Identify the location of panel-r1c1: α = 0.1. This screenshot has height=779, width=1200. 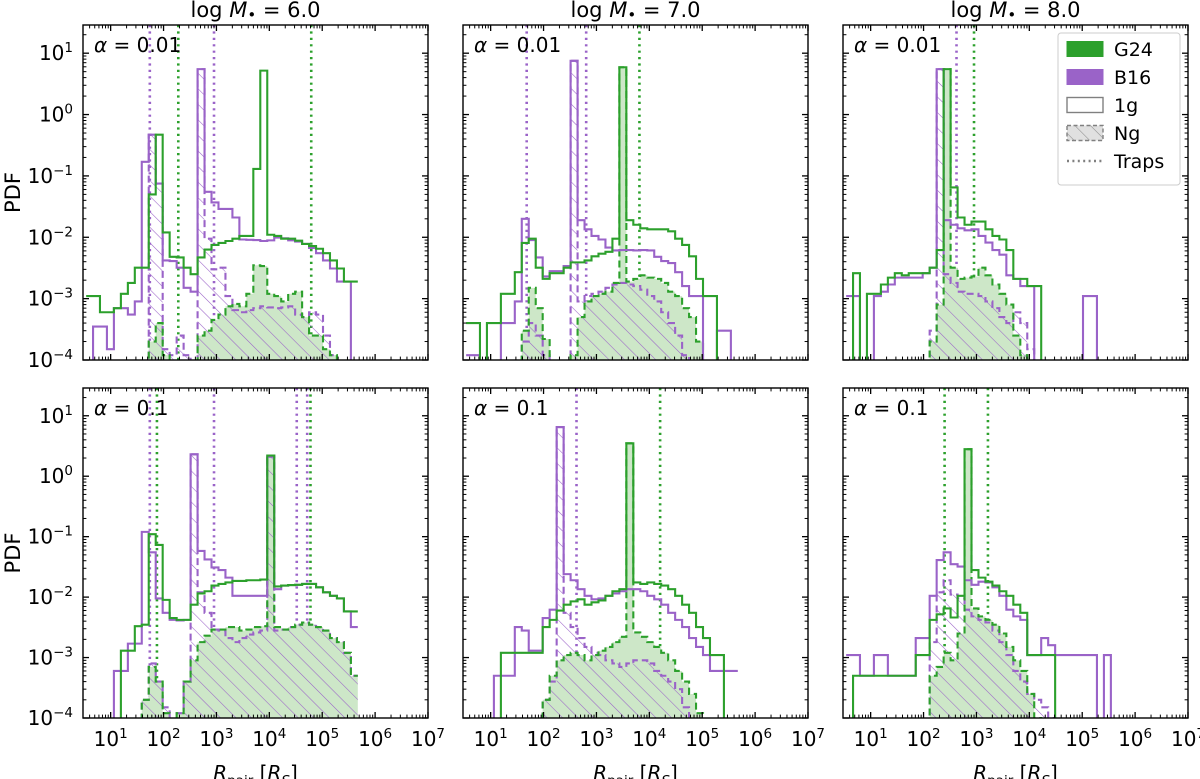
(635, 553).